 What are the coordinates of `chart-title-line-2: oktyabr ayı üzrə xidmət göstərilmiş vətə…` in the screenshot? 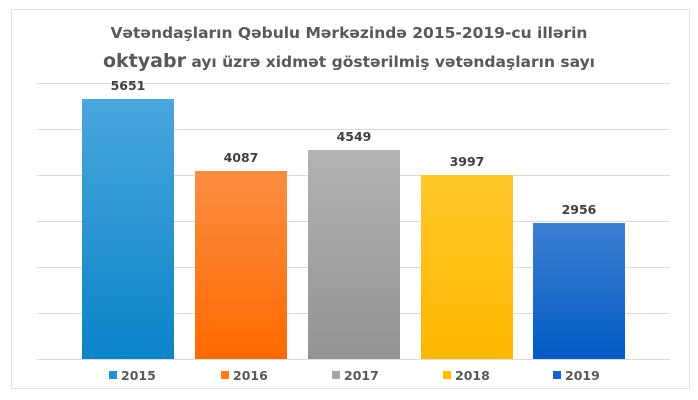 It's located at (349, 61).